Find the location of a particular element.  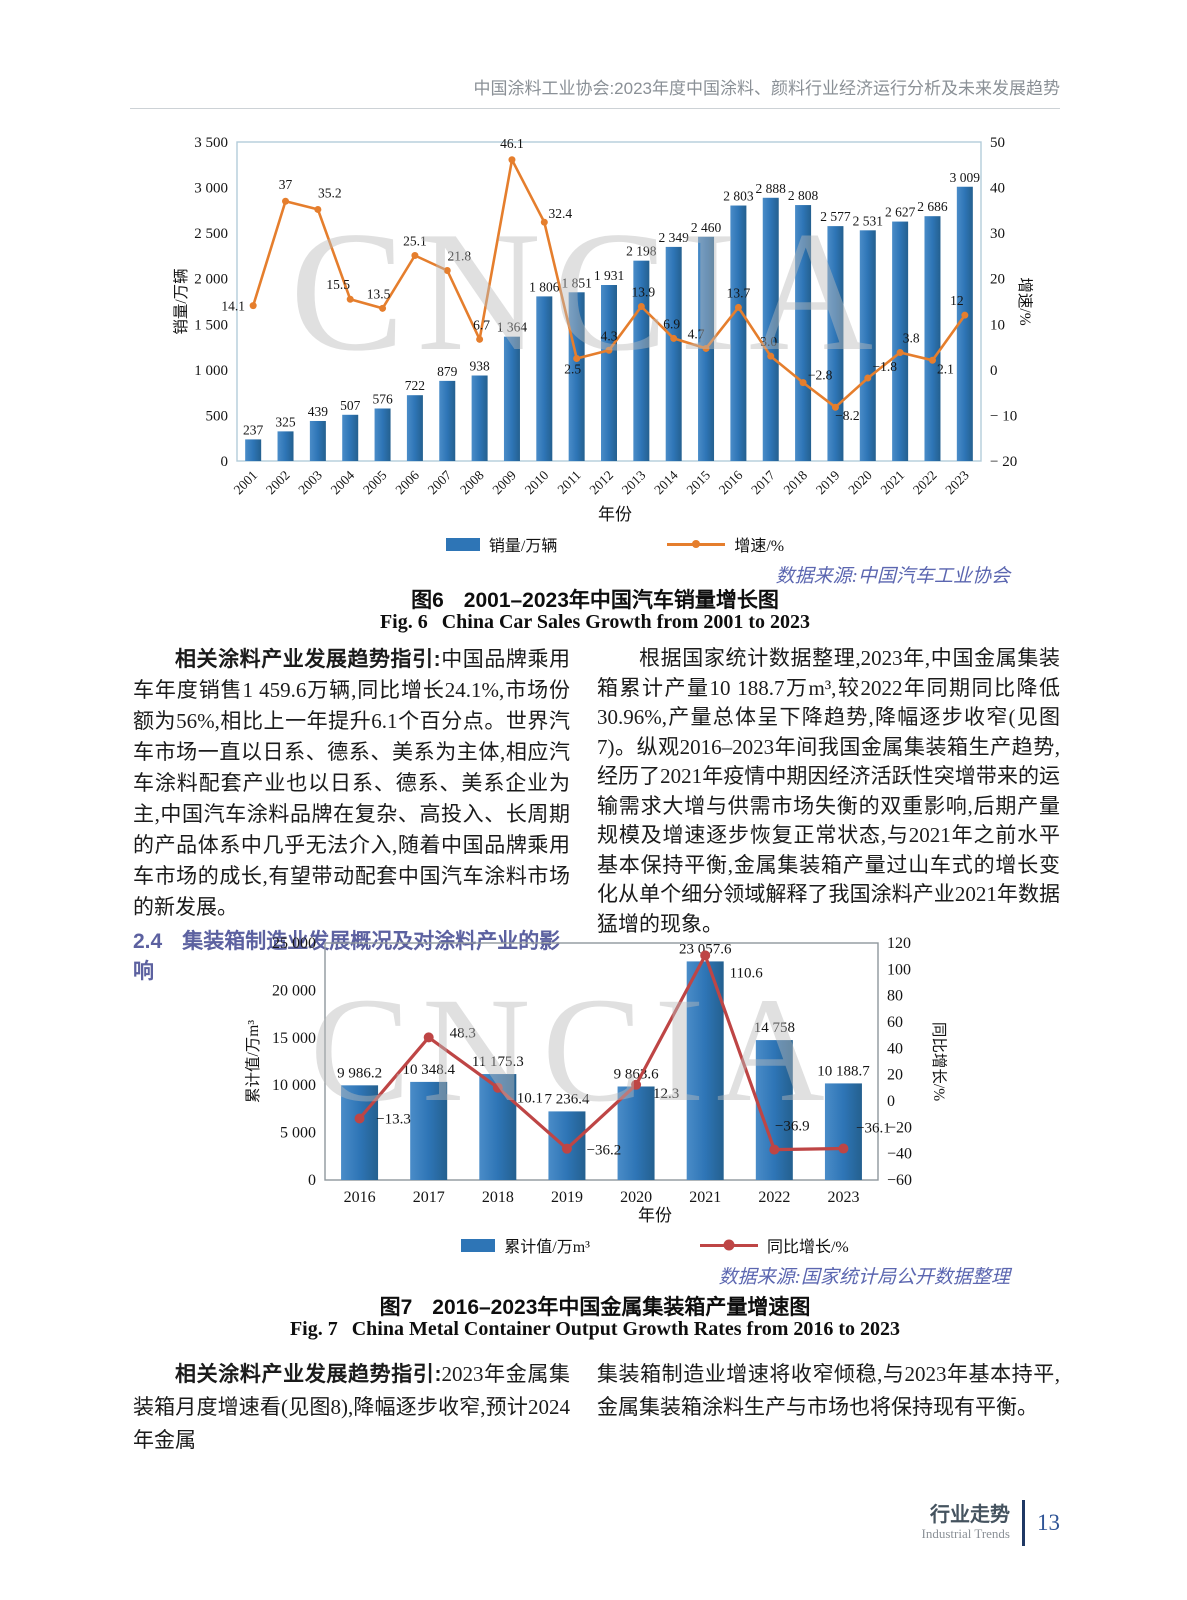

svg-text: 14.1 is located at coordinates (233, 306).